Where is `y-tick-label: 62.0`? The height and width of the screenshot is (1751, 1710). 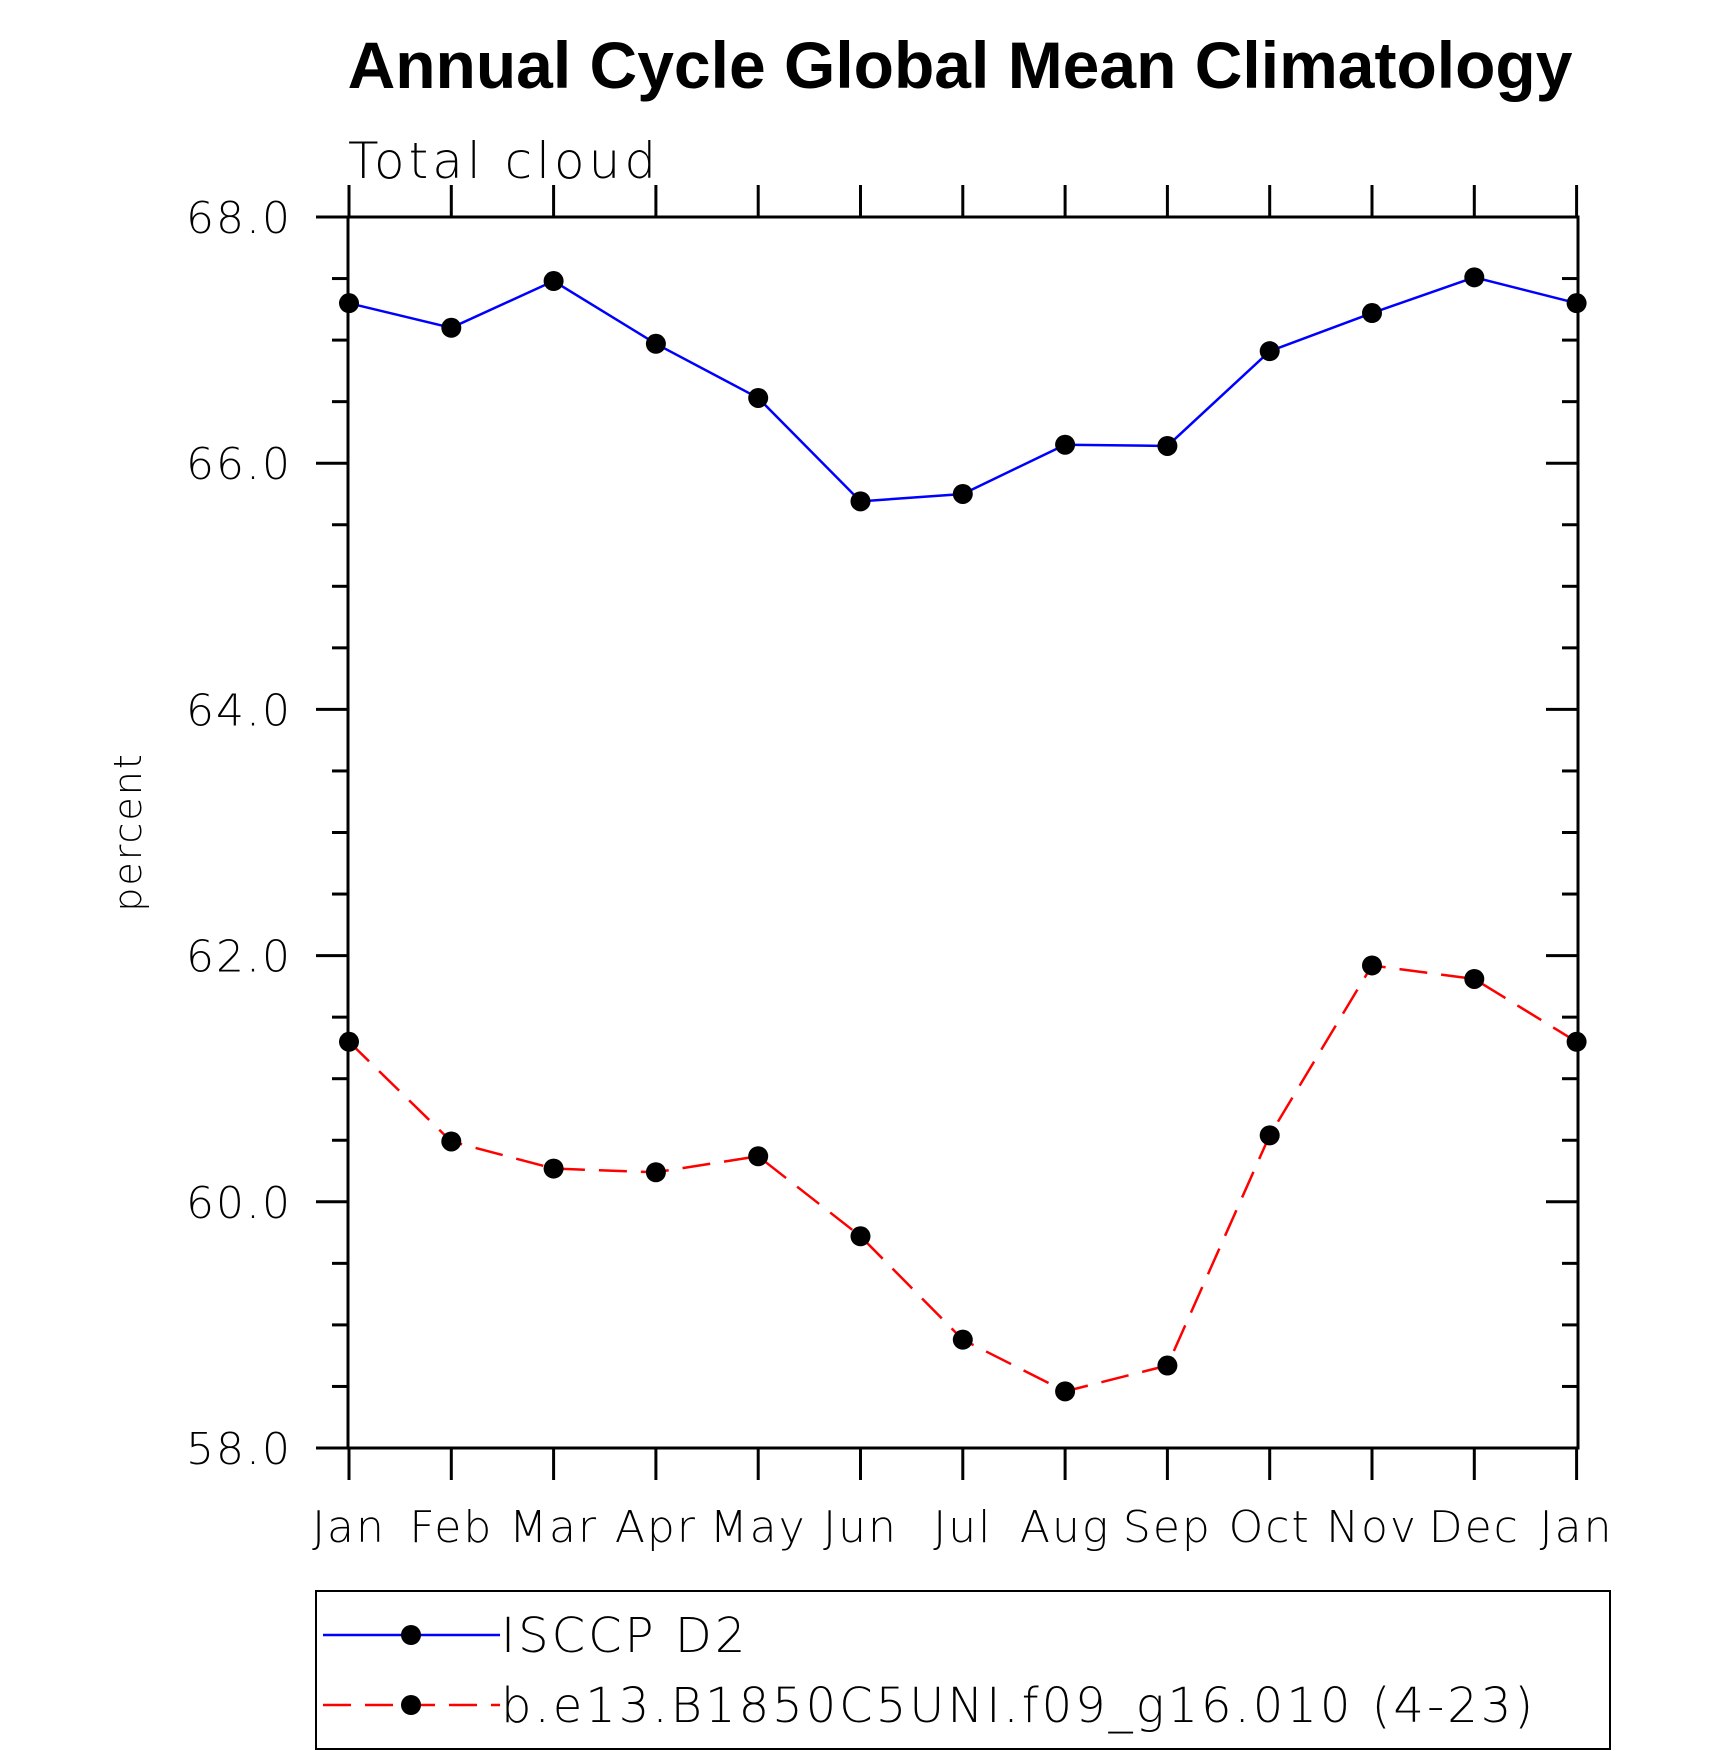
y-tick-label: 62.0 is located at coordinates (239, 957).